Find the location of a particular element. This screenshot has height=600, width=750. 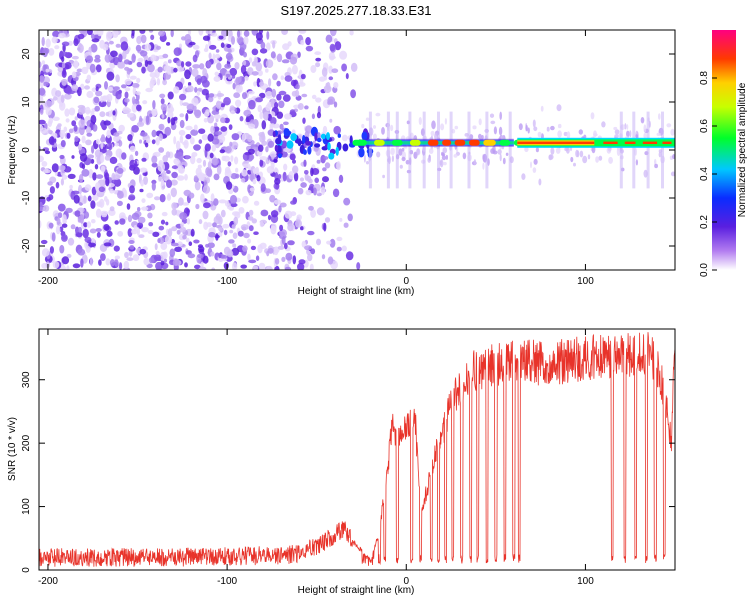

colorbar-axis: 0.0 0.2 0.4 0.6 0.8 is located at coordinates (708, 174).